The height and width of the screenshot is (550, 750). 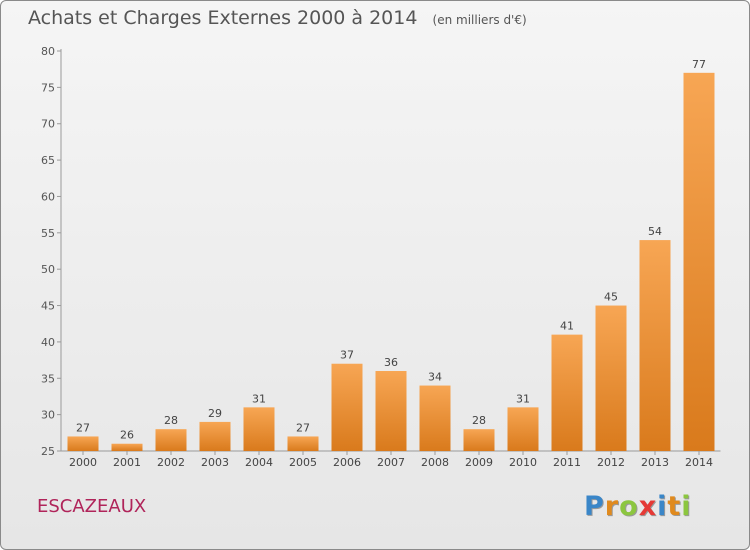 What do you see at coordinates (48, 87) in the screenshot?
I see `y-tick-label: 75` at bounding box center [48, 87].